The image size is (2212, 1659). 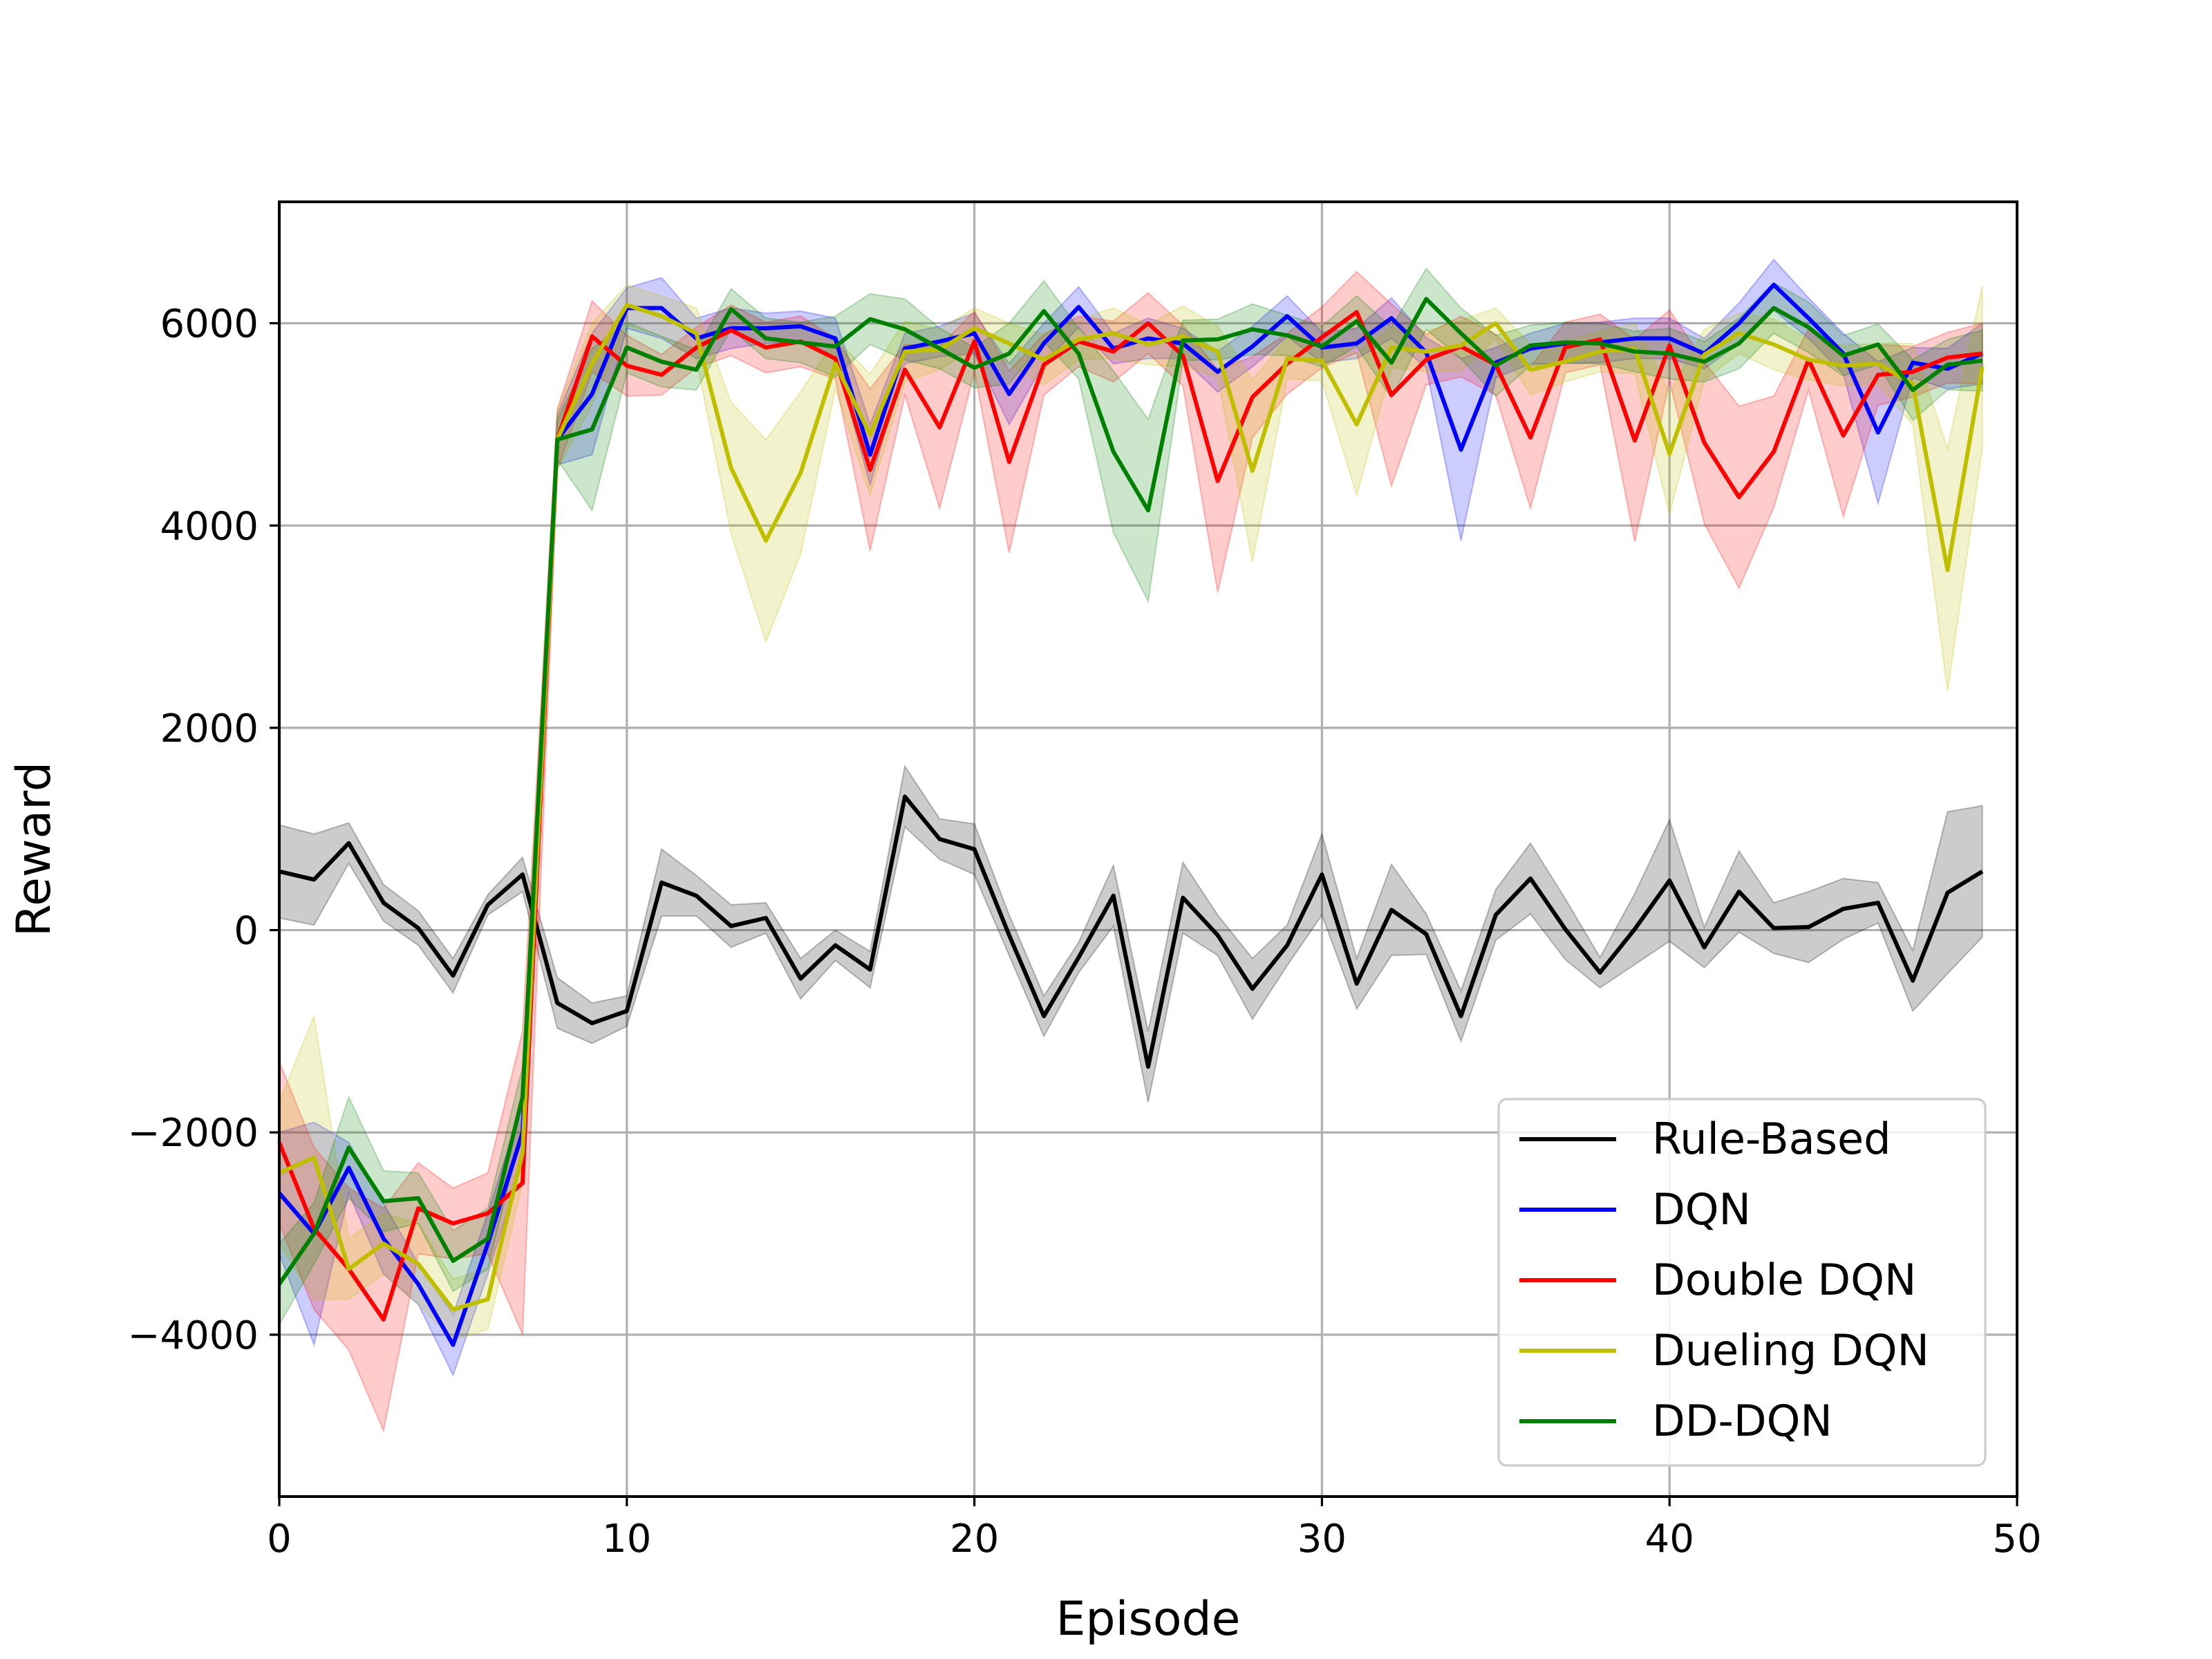 I want to click on x-tick-label: 0, so click(x=279, y=1540).